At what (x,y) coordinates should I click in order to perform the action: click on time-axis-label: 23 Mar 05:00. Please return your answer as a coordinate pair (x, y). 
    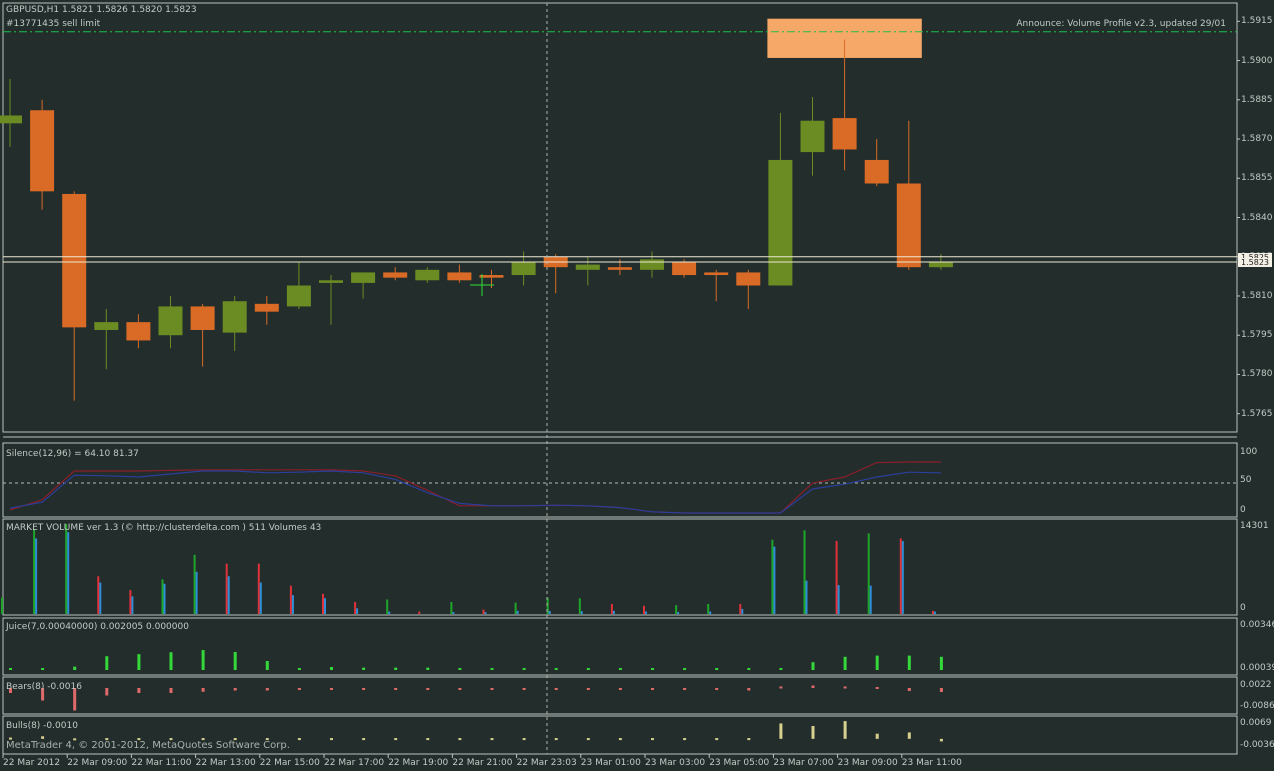
    Looking at the image, I should click on (739, 763).